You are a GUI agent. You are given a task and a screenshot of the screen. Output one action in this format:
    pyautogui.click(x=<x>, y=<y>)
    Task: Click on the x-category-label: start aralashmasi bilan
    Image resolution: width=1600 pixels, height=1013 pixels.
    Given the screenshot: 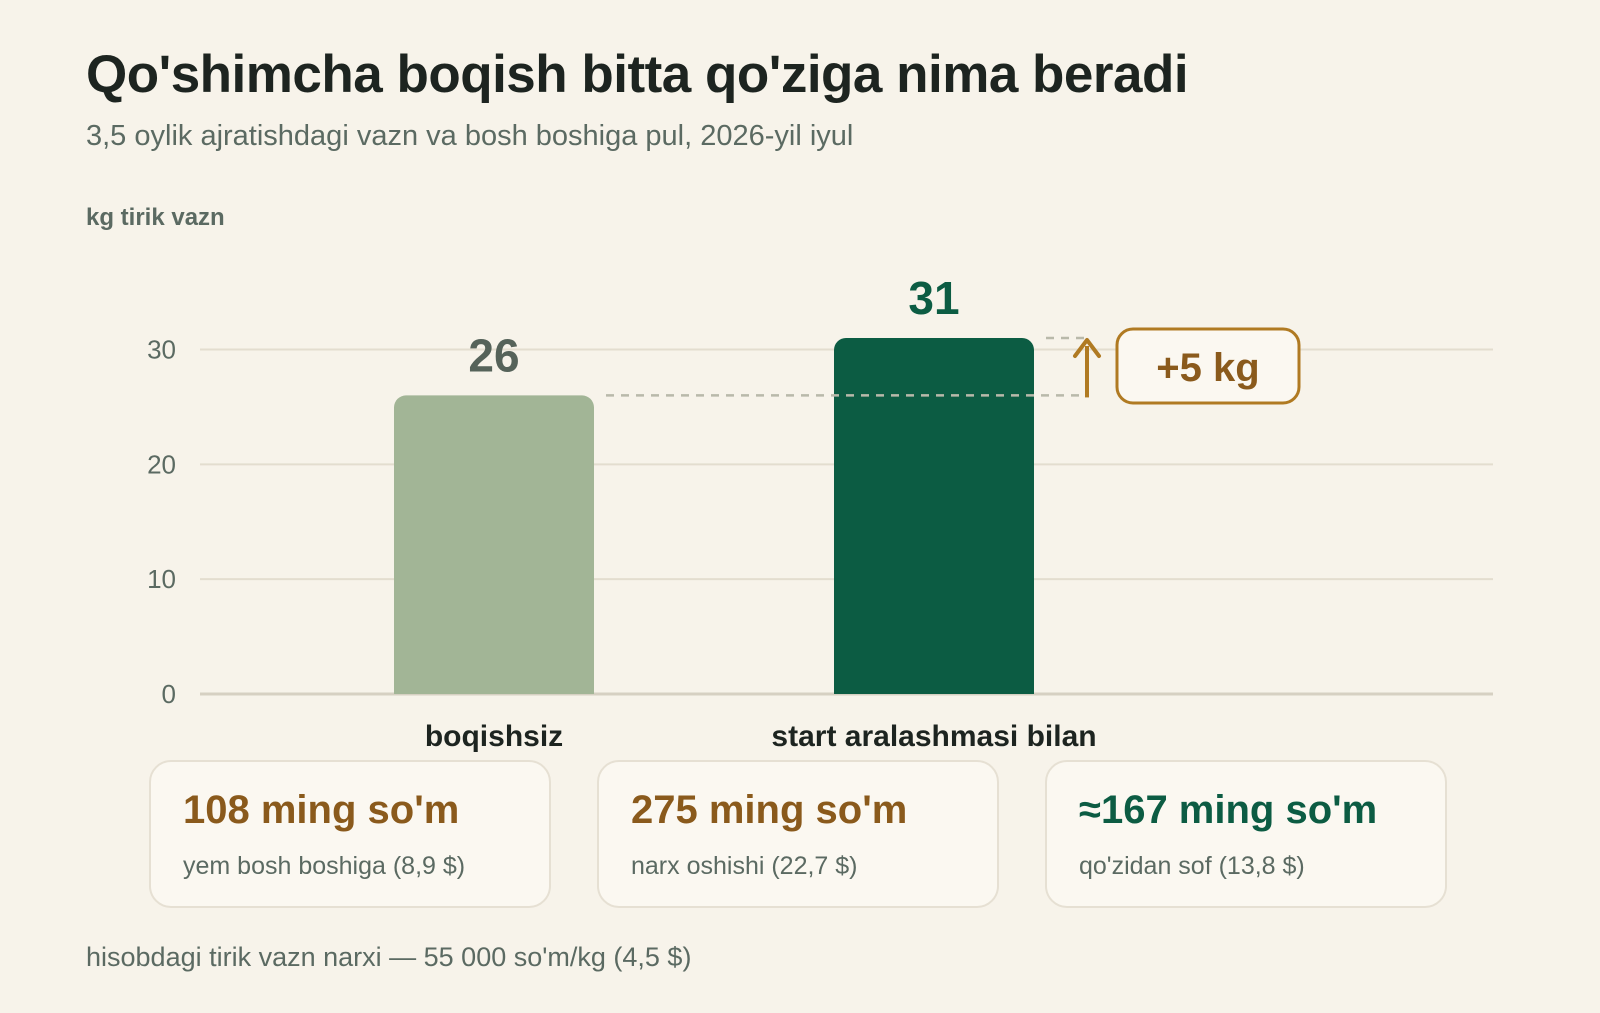 What is the action you would take?
    pyautogui.click(x=933, y=736)
    